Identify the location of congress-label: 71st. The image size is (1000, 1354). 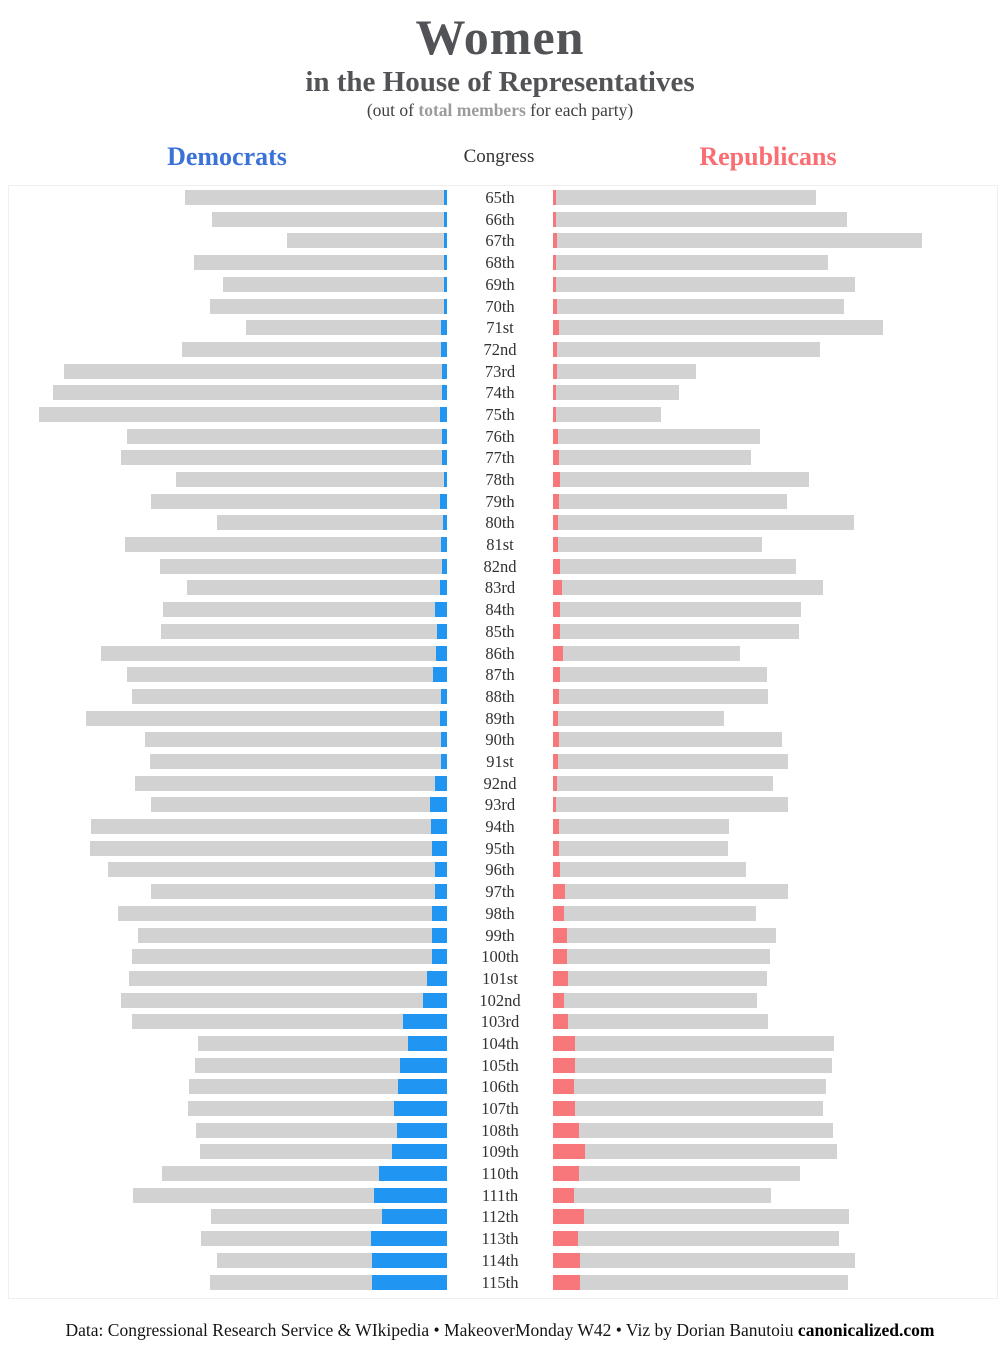
(500, 328).